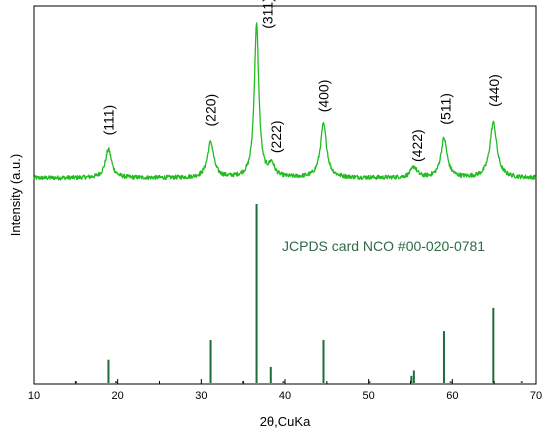 The height and width of the screenshot is (439, 550). Describe the element at coordinates (15, 195) in the screenshot. I see `y-axis-label: Intensity (a.u.)` at that location.